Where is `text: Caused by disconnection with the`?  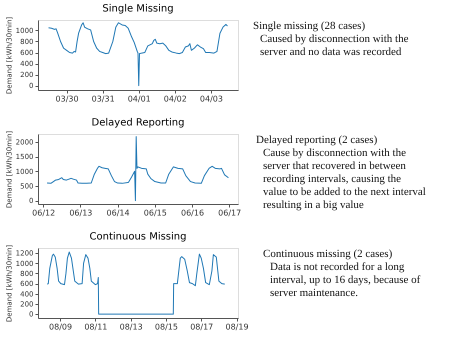 text: Caused by disconnection with the is located at coordinates (334, 39).